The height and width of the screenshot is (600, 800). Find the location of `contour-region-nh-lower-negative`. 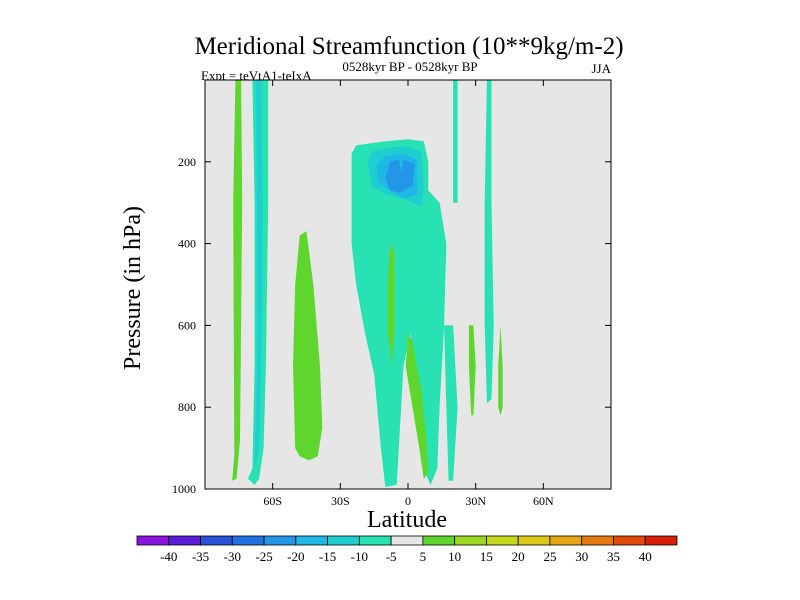

contour-region-nh-lower-negative is located at coordinates (451, 403).